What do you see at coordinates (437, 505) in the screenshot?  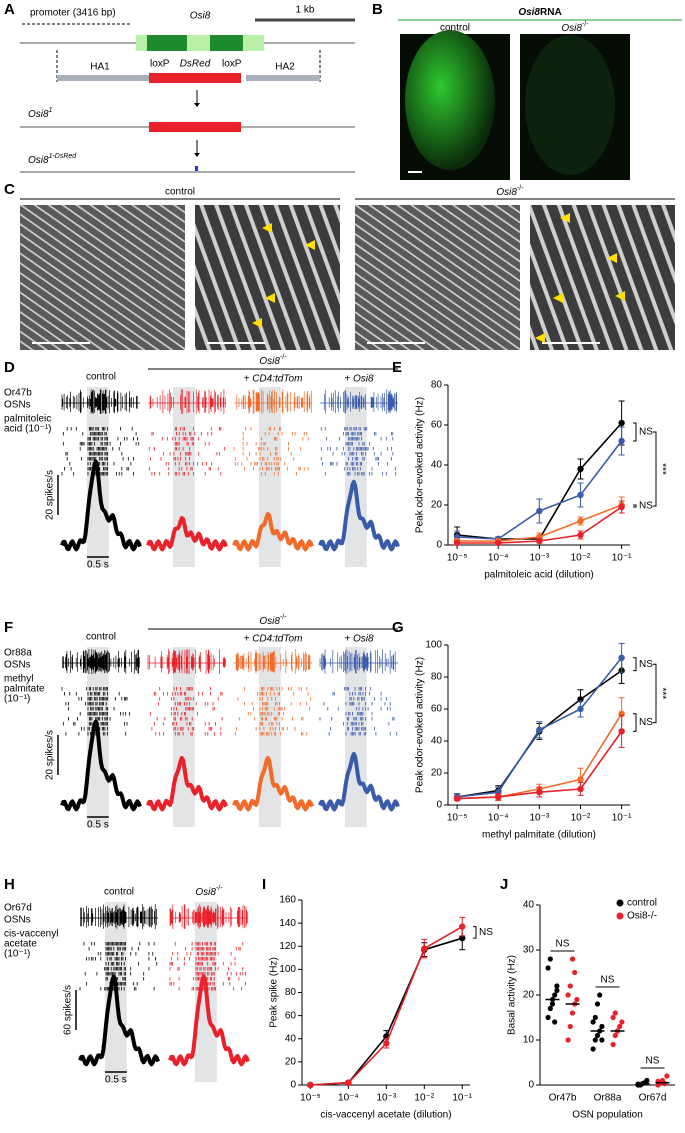 I see `y-tick-label: 20` at bounding box center [437, 505].